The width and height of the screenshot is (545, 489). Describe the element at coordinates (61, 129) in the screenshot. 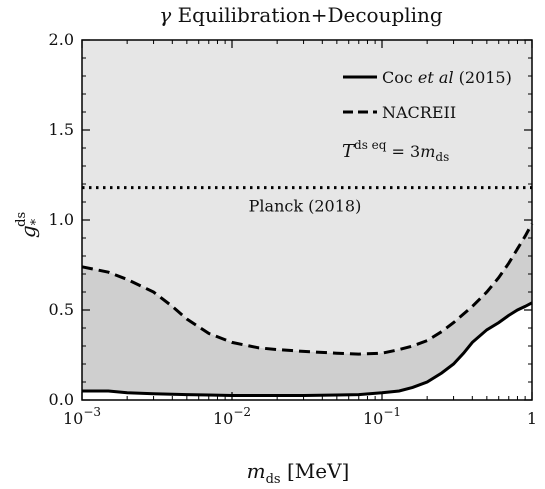

I see `y-tick-label: 1.5` at that location.